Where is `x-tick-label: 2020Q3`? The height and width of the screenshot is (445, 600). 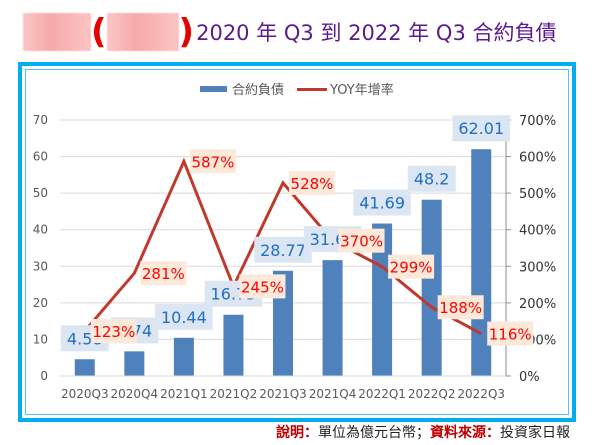 x-tick-label: 2020Q3 is located at coordinates (85, 394).